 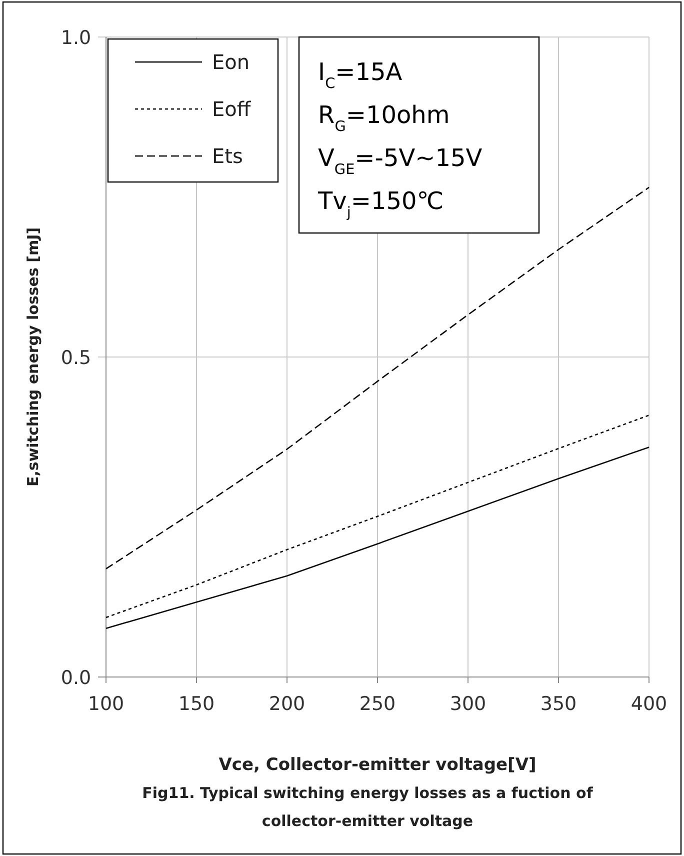 I want to click on y-axis-title: E,switching energy losses [mJ], so click(x=33, y=357).